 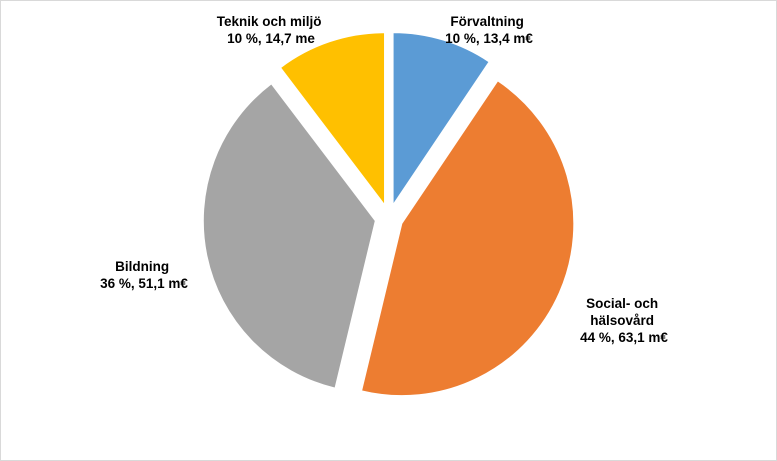 What do you see at coordinates (441, 119) in the screenshot?
I see `slice-forvaltning` at bounding box center [441, 119].